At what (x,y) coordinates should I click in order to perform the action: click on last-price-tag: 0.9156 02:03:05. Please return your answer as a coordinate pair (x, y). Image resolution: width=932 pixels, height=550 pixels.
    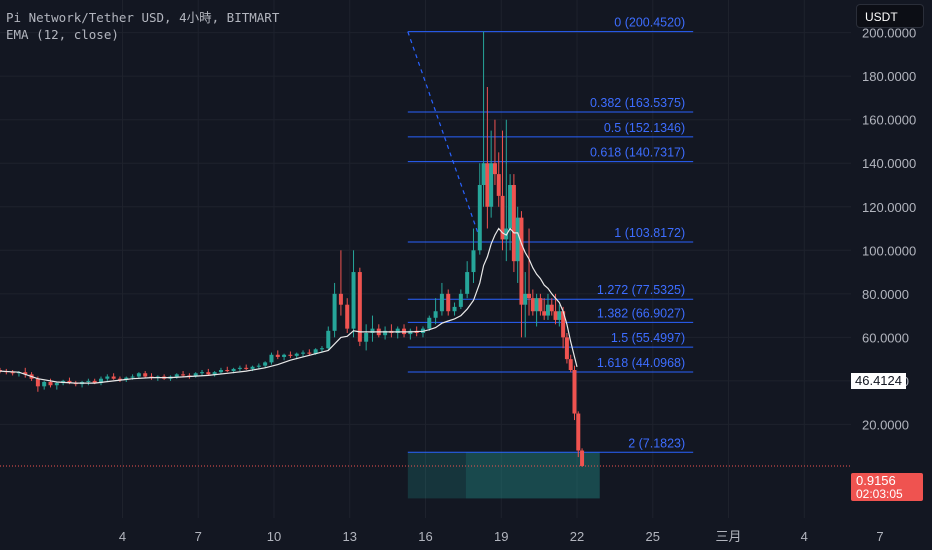
    Looking at the image, I should click on (887, 487).